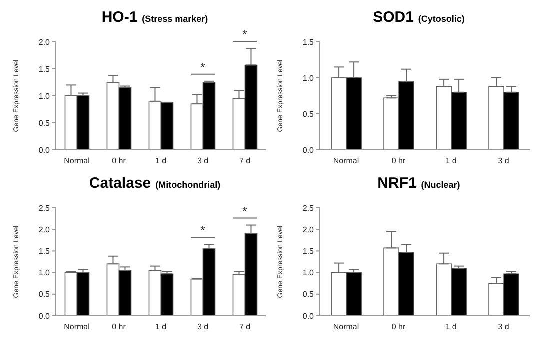 Image resolution: width=544 pixels, height=349 pixels. What do you see at coordinates (188, 185) in the screenshot?
I see `chart-subtitle: (Mitochondrial)` at bounding box center [188, 185].